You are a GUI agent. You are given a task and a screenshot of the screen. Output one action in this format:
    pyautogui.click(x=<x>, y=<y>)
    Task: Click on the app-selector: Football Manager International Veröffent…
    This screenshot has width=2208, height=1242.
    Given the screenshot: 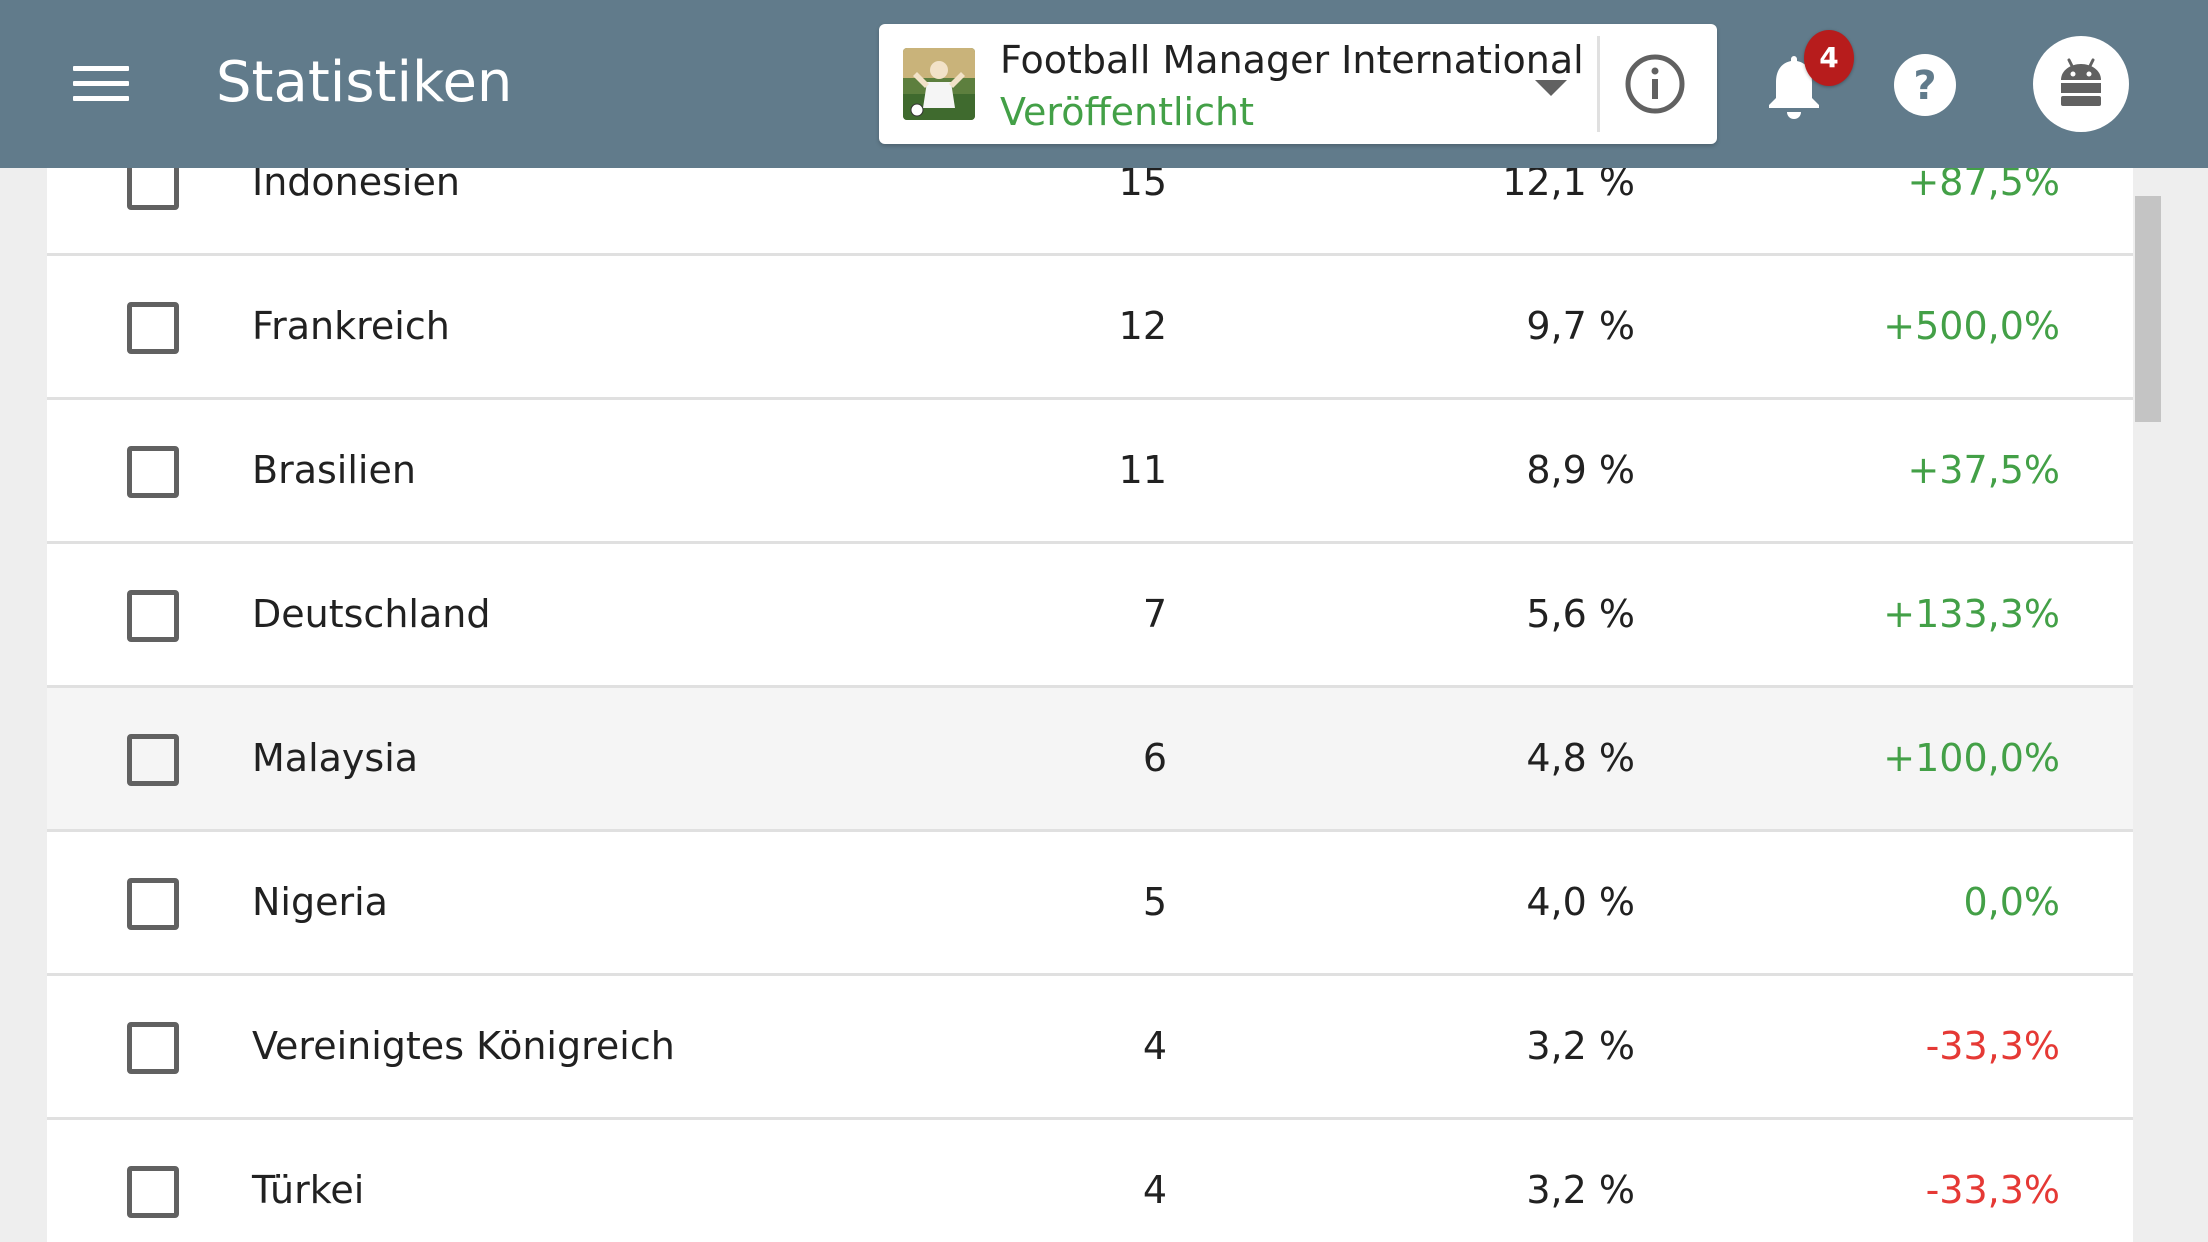 What is the action you would take?
    pyautogui.click(x=1298, y=84)
    